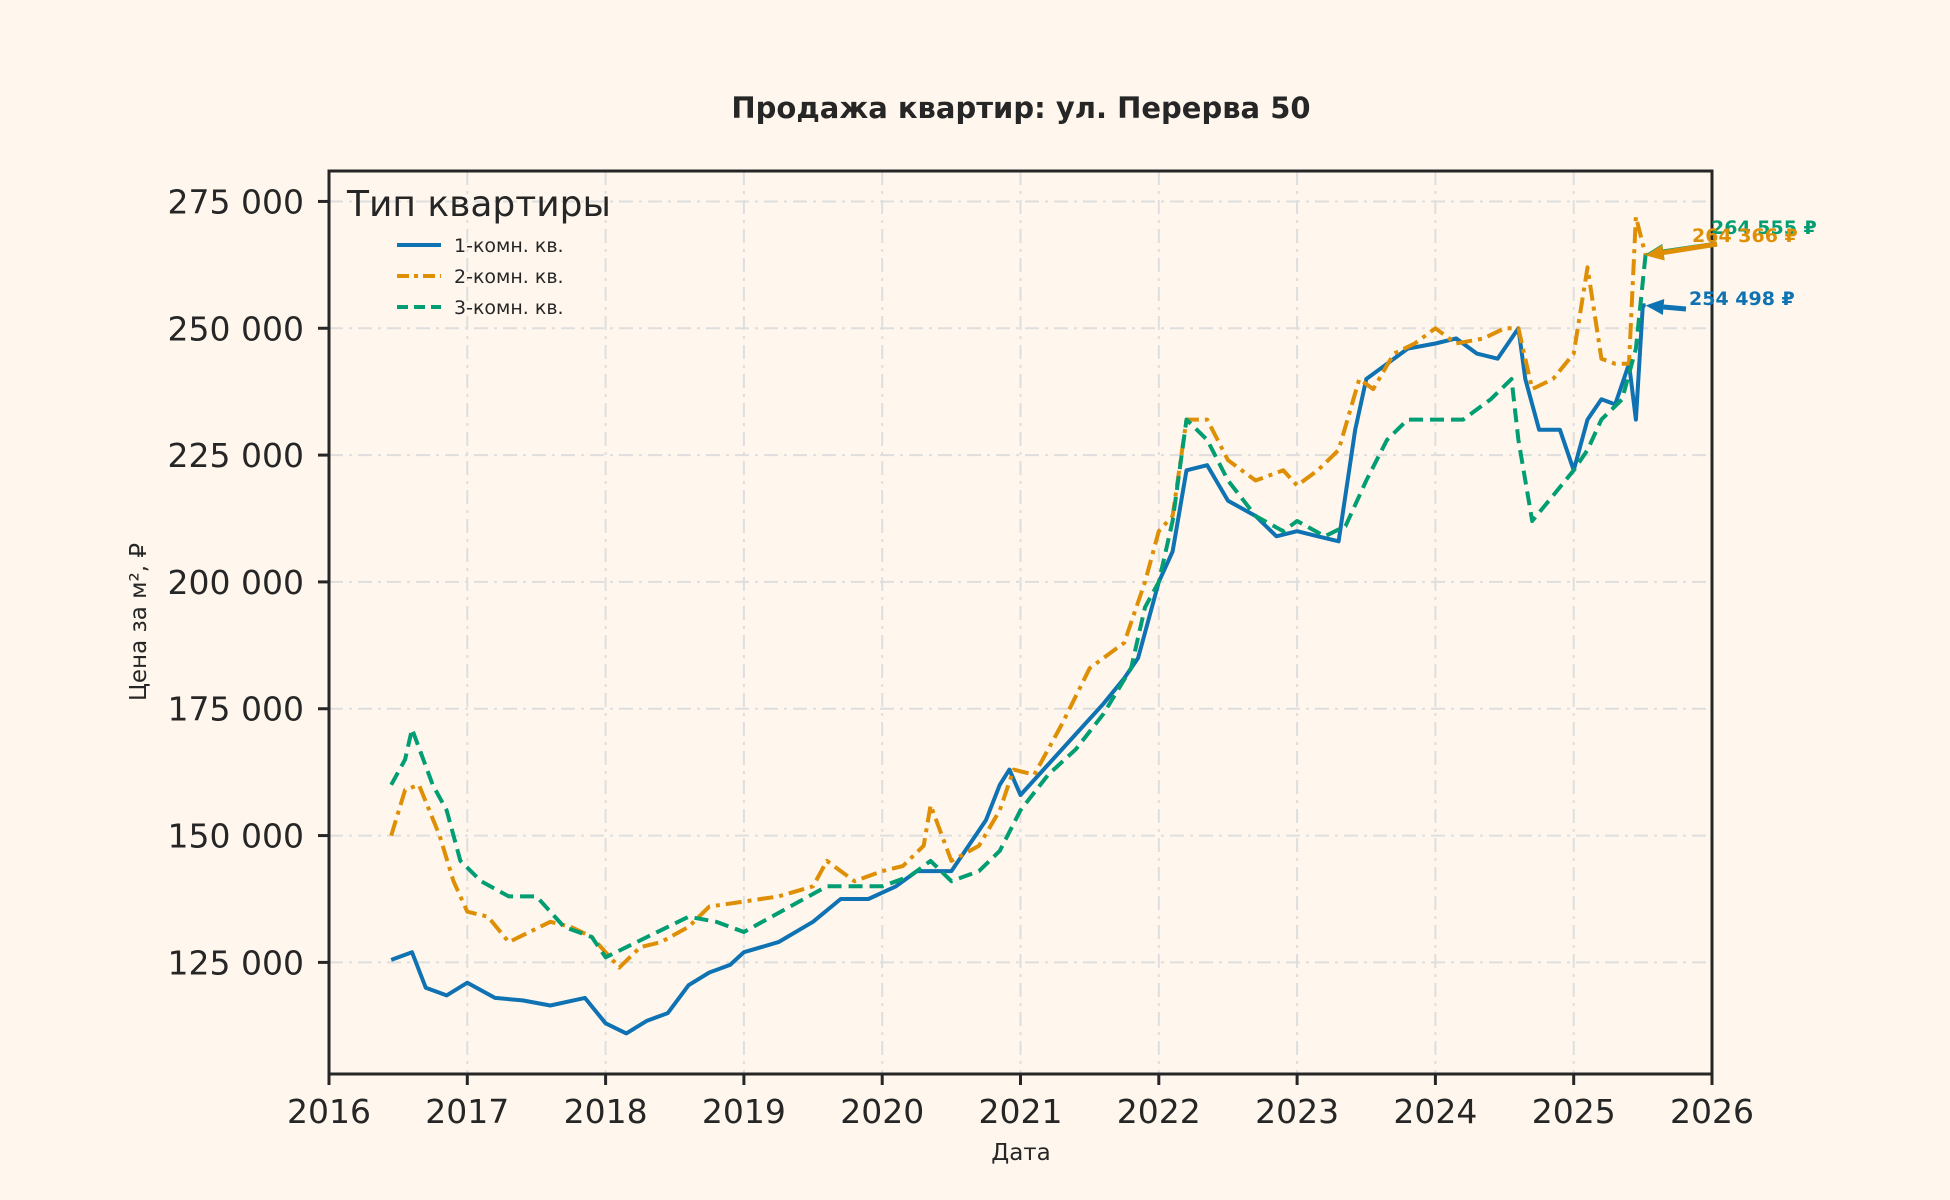 Image resolution: width=1950 pixels, height=1200 pixels. I want to click on x-tick-label: 2020, so click(882, 1111).